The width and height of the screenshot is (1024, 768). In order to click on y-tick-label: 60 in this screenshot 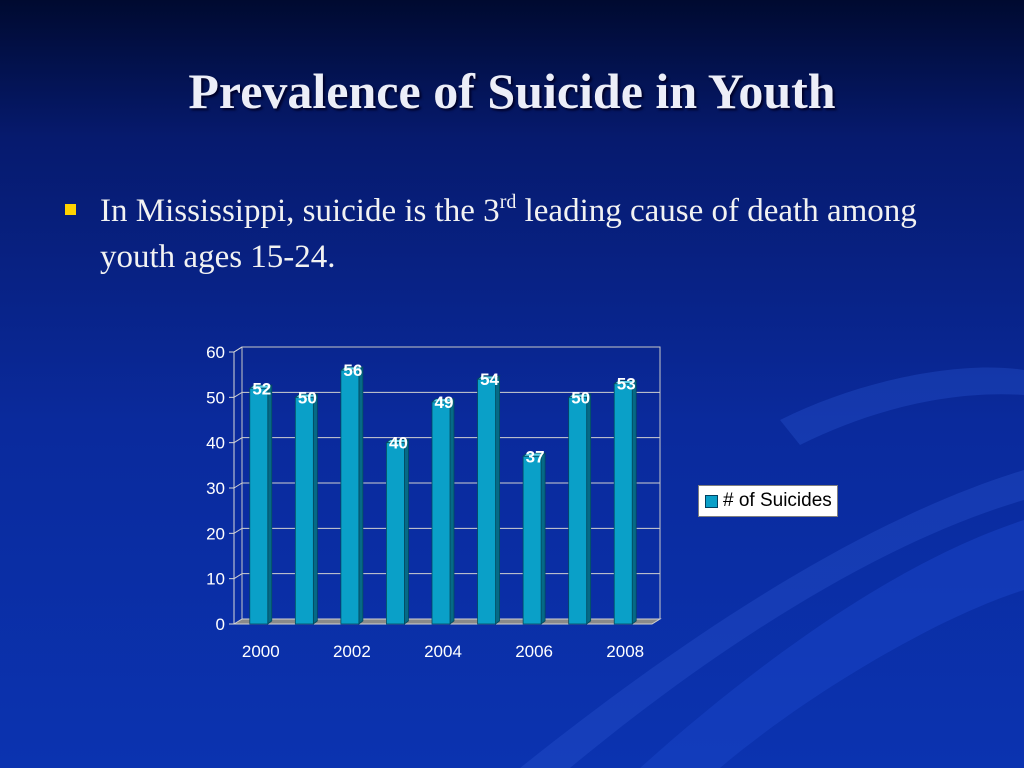, I will do `click(215, 352)`.